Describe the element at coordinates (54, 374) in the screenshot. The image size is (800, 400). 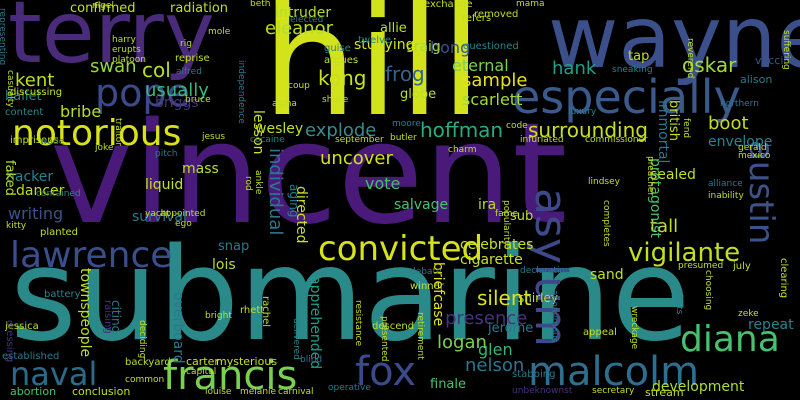
I see `cloud-word: naval` at that location.